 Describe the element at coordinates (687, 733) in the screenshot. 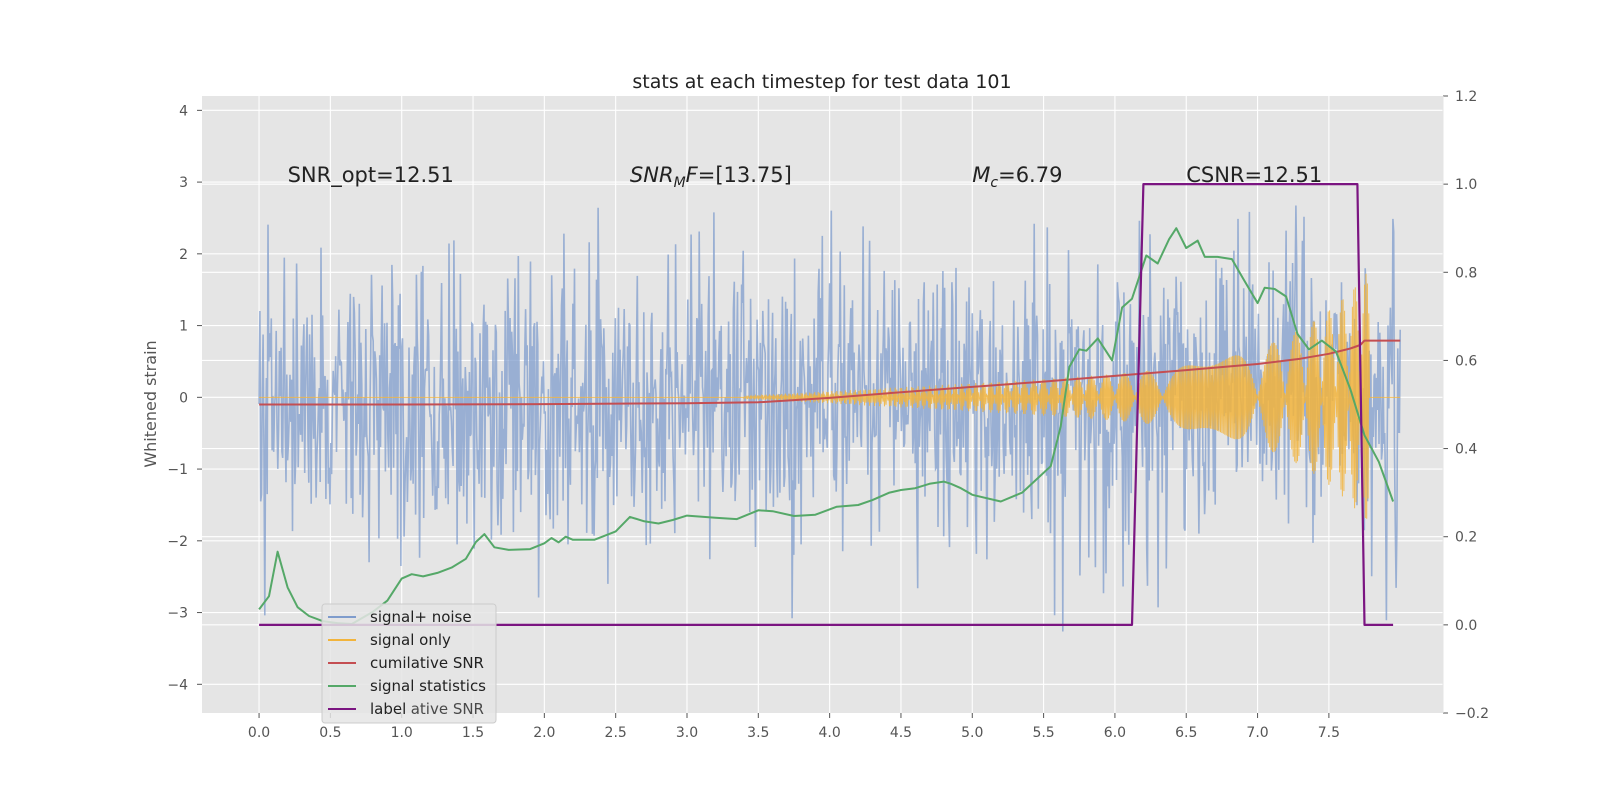

I see `x-tick-label: 3.0` at that location.